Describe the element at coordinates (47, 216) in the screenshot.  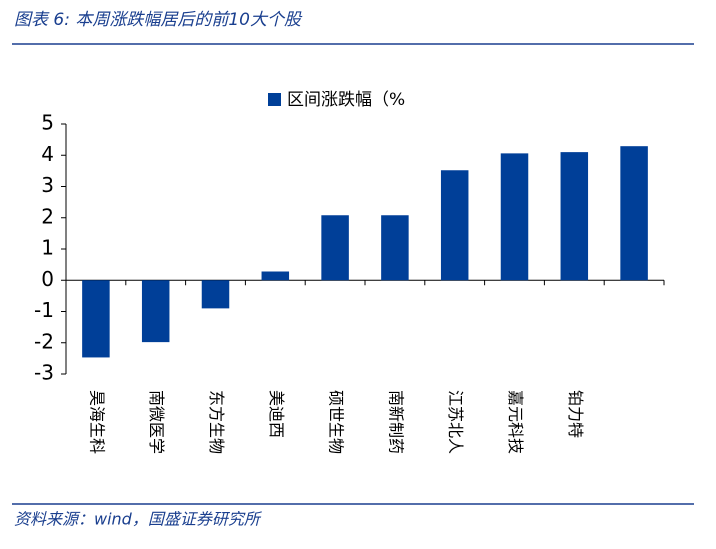
I see `y-tick-label: 2` at that location.